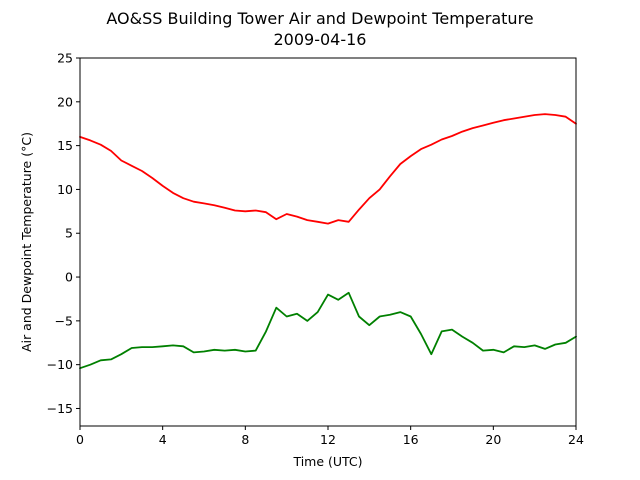 The width and height of the screenshot is (640, 480). I want to click on y-tick-label: 10, so click(65, 189).